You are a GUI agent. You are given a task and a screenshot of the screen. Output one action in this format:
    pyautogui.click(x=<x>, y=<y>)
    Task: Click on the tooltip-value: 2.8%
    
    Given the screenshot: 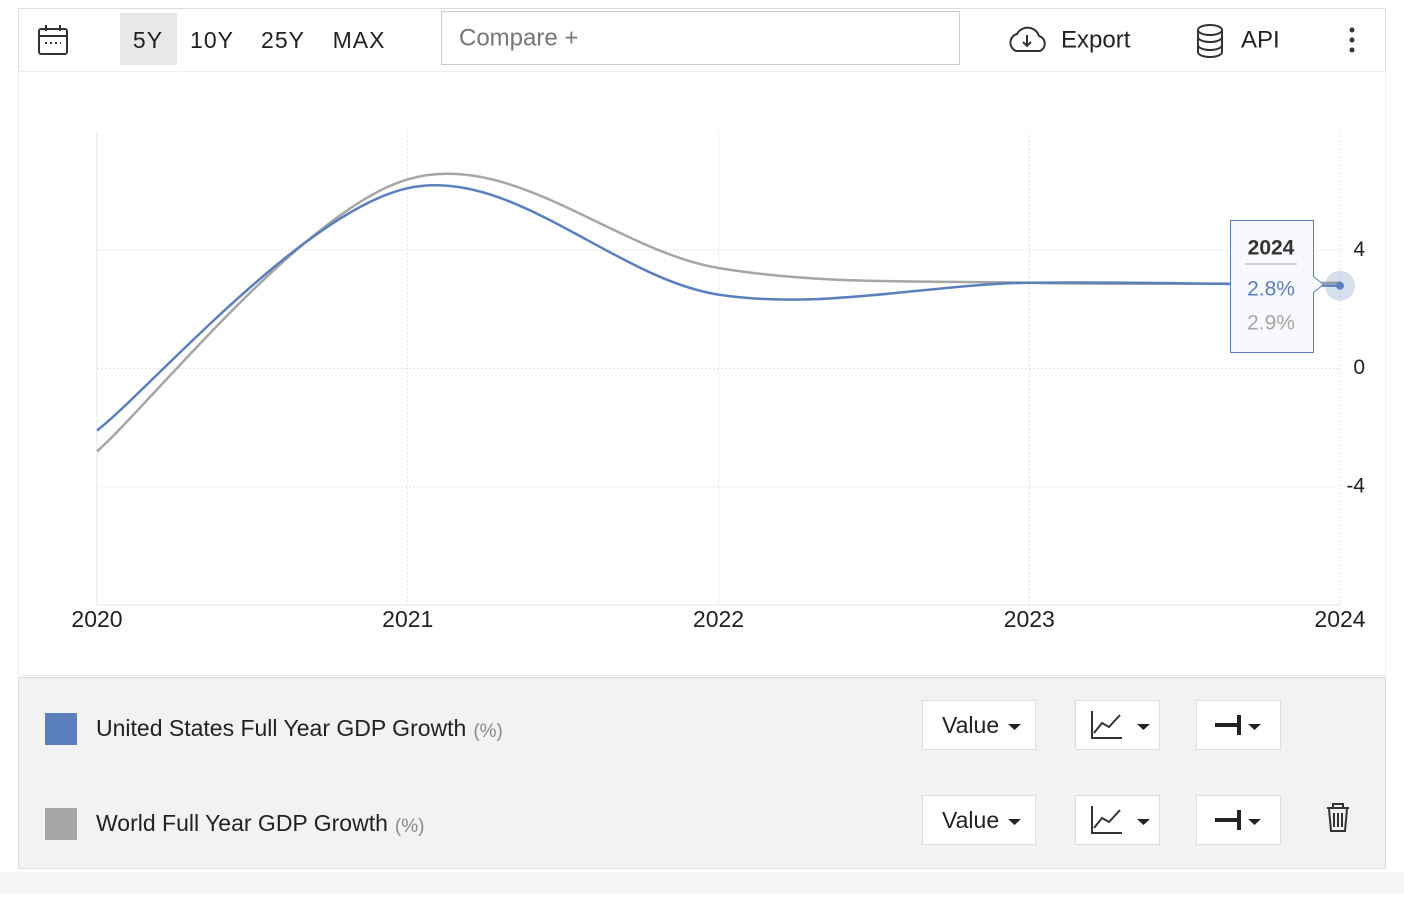 What is the action you would take?
    pyautogui.click(x=1271, y=289)
    